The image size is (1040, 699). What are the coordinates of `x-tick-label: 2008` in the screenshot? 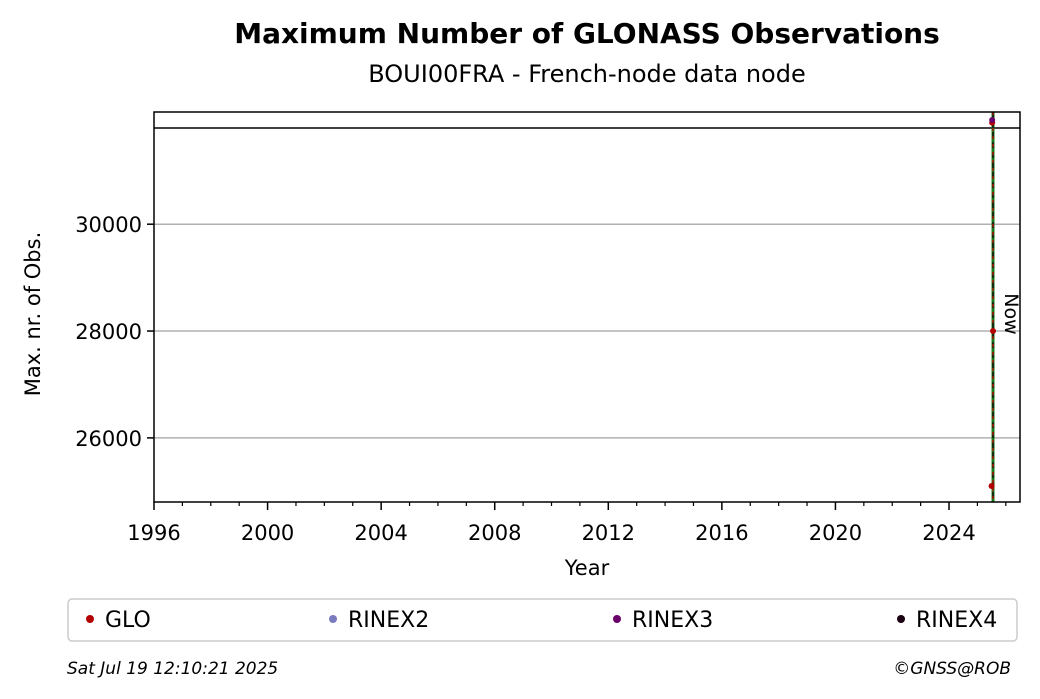 It's located at (494, 533).